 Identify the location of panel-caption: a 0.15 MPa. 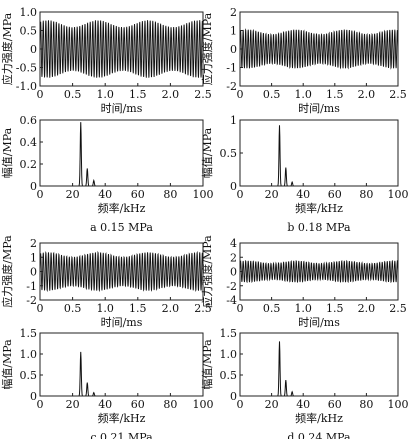
(121, 227).